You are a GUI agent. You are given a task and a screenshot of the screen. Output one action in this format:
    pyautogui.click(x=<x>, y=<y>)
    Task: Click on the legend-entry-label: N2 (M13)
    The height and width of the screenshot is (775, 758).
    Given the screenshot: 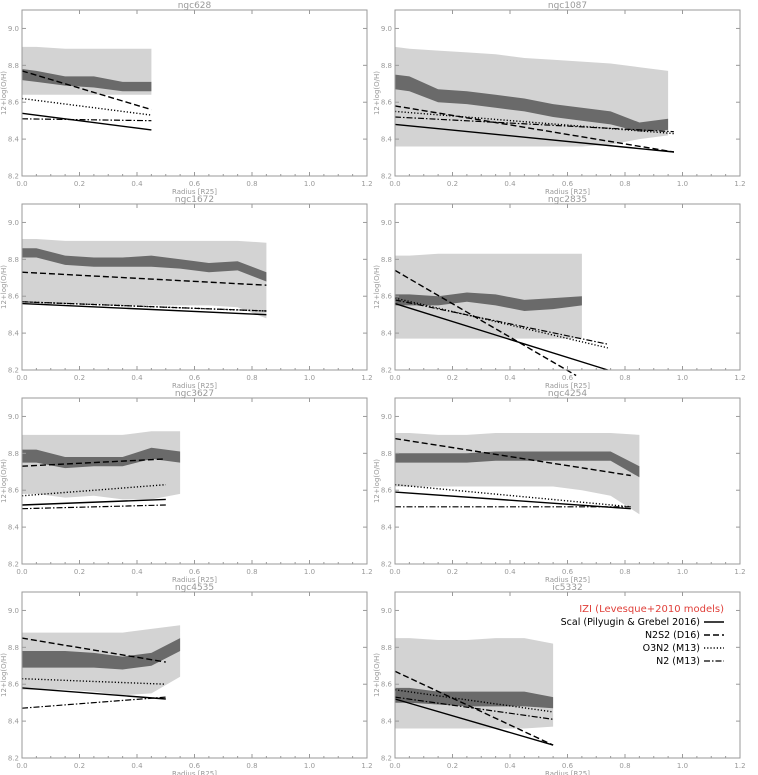 What is the action you would take?
    pyautogui.click(x=678, y=661)
    